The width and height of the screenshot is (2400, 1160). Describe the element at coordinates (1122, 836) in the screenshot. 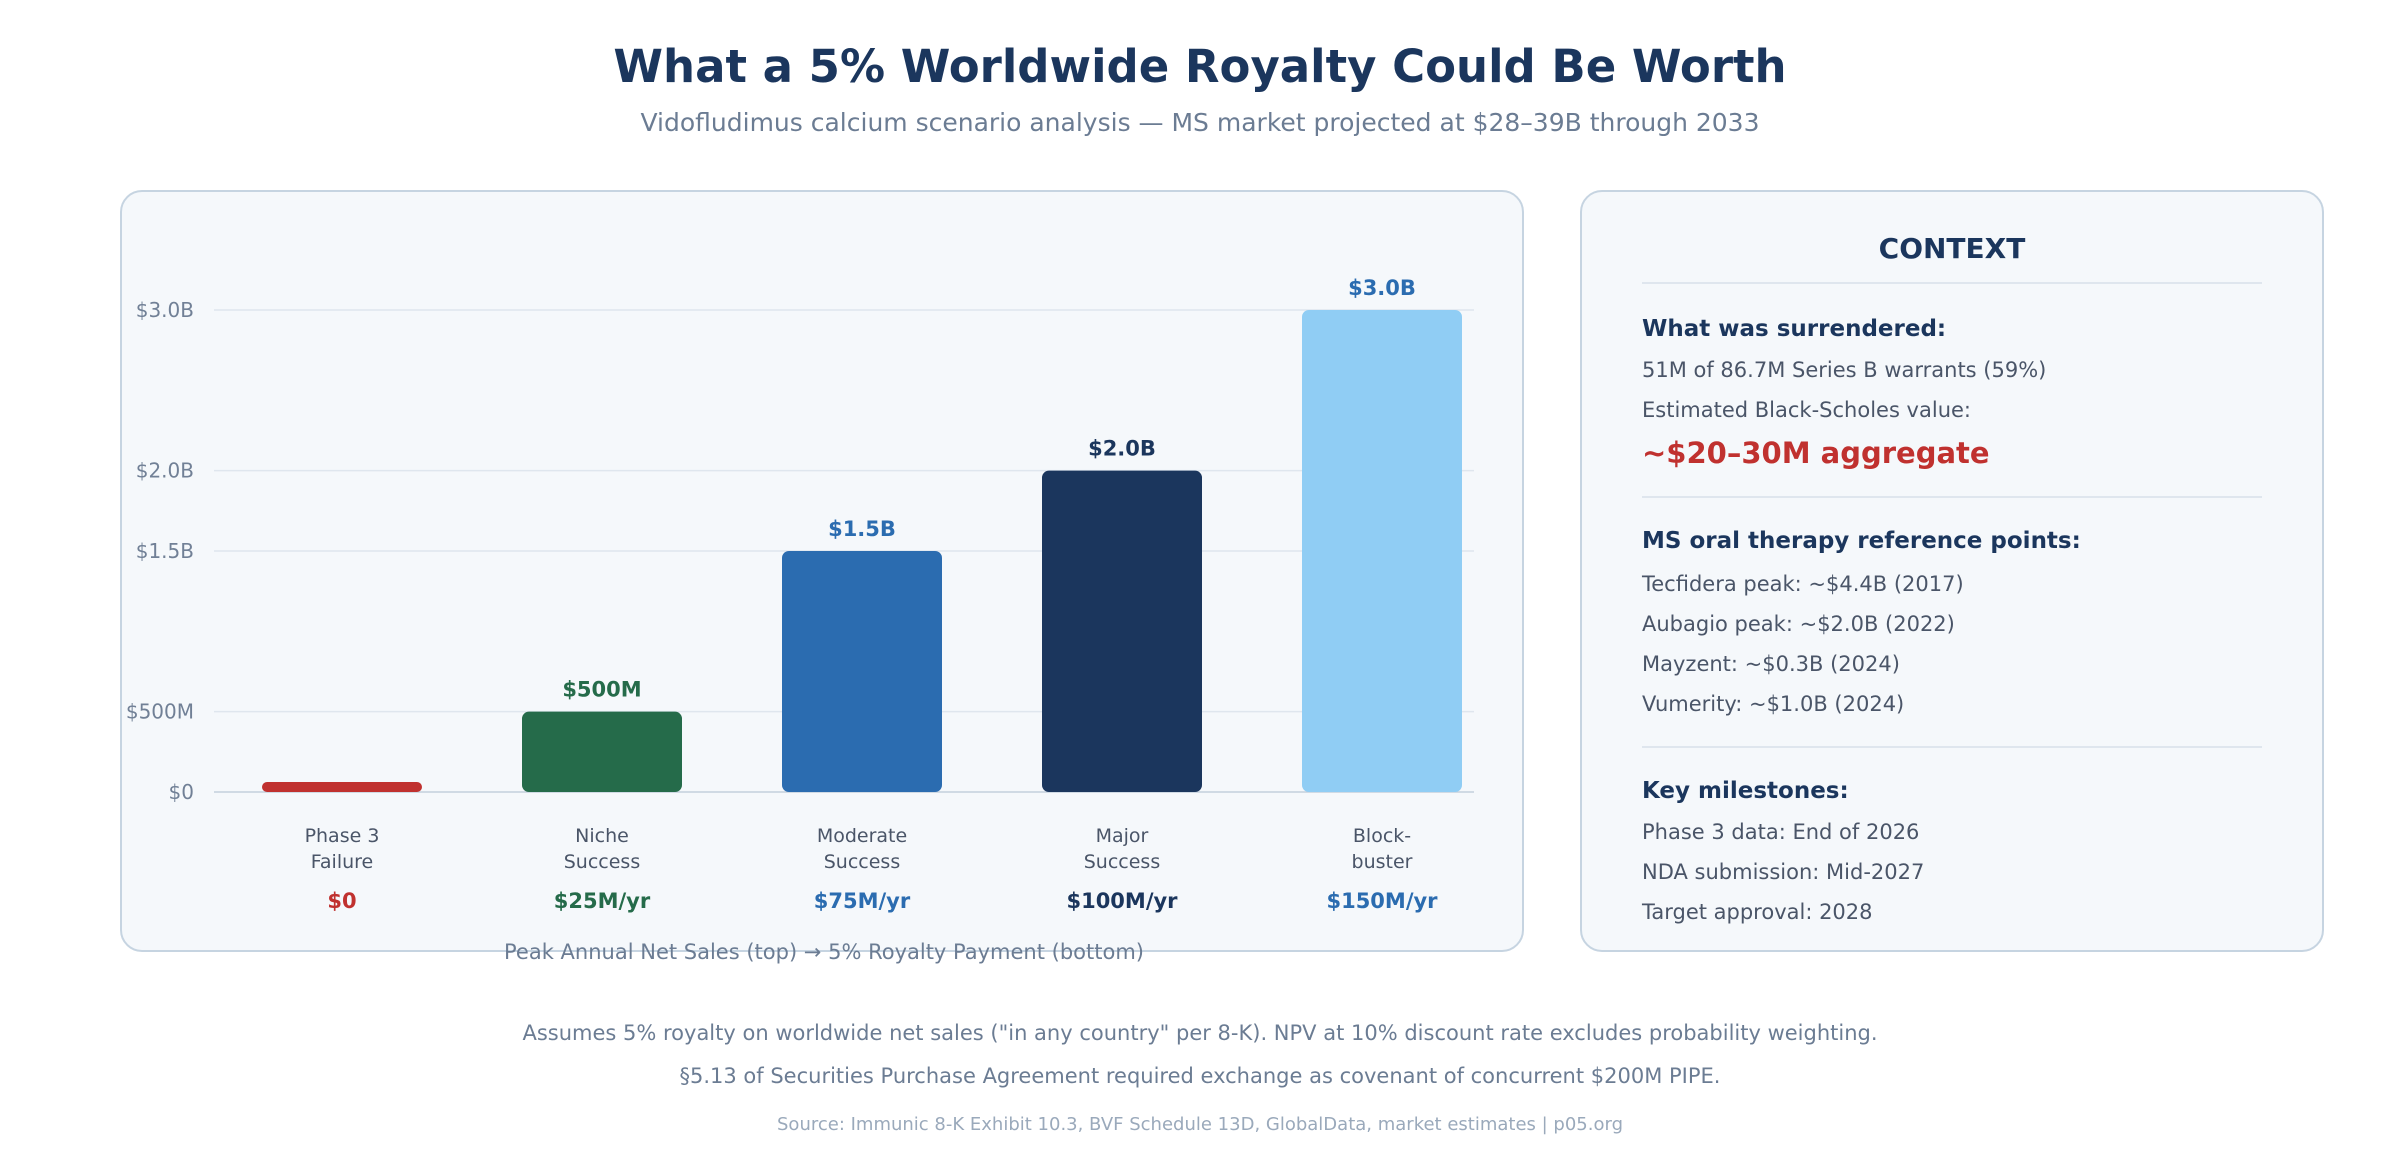

I see `category-label: Major` at that location.